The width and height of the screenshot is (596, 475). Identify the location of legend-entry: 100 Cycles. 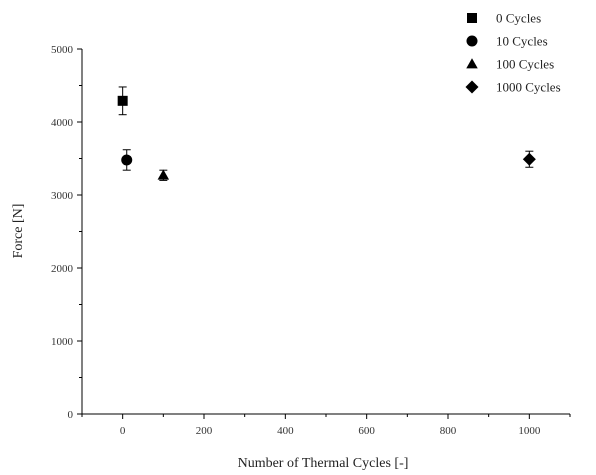
(510, 64).